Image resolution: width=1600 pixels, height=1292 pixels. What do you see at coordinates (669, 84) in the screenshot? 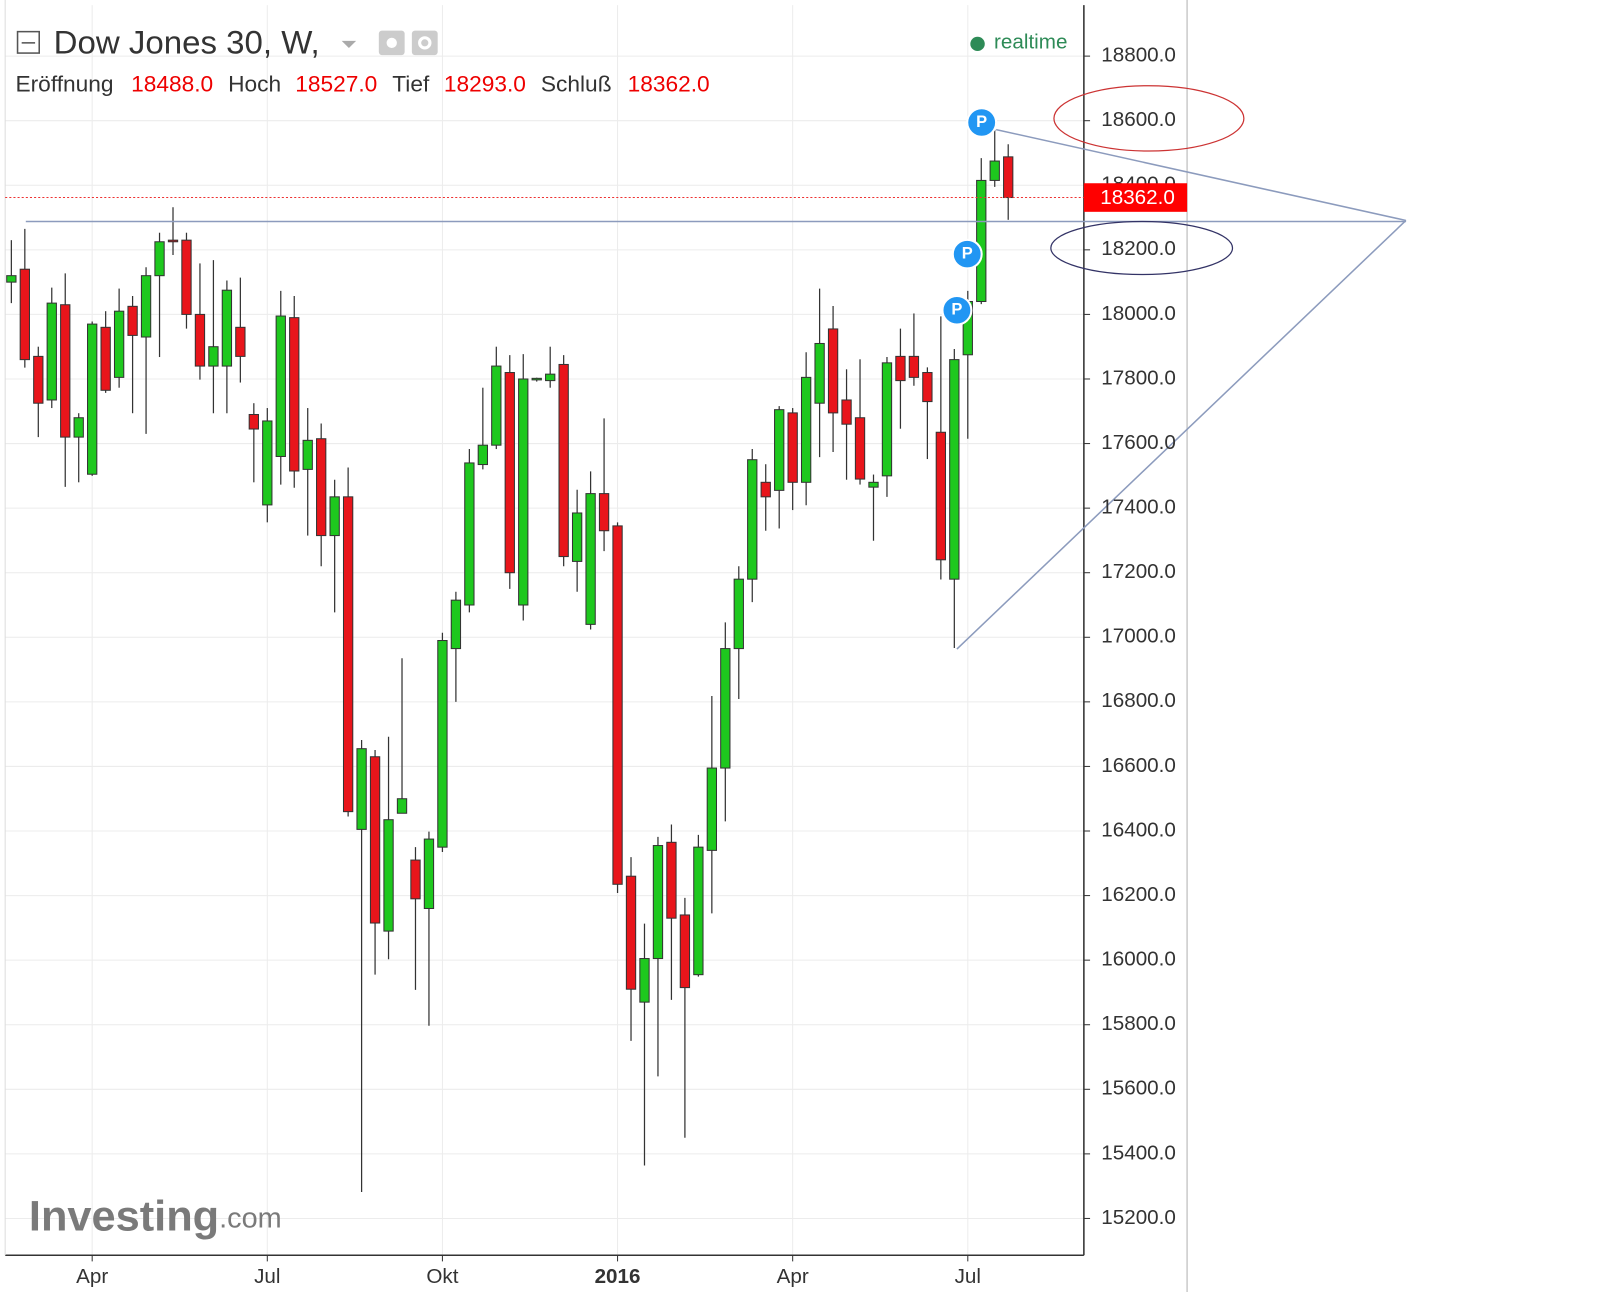
I see `ohlc-value: 18362.0` at bounding box center [669, 84].